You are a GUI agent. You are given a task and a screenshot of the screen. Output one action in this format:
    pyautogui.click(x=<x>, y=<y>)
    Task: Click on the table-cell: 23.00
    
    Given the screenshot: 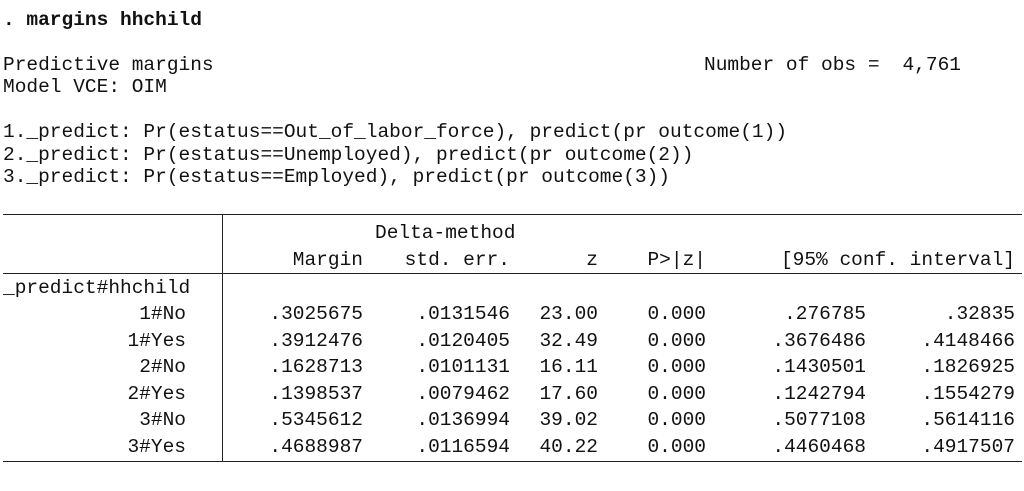 What is the action you would take?
    pyautogui.click(x=568, y=314)
    